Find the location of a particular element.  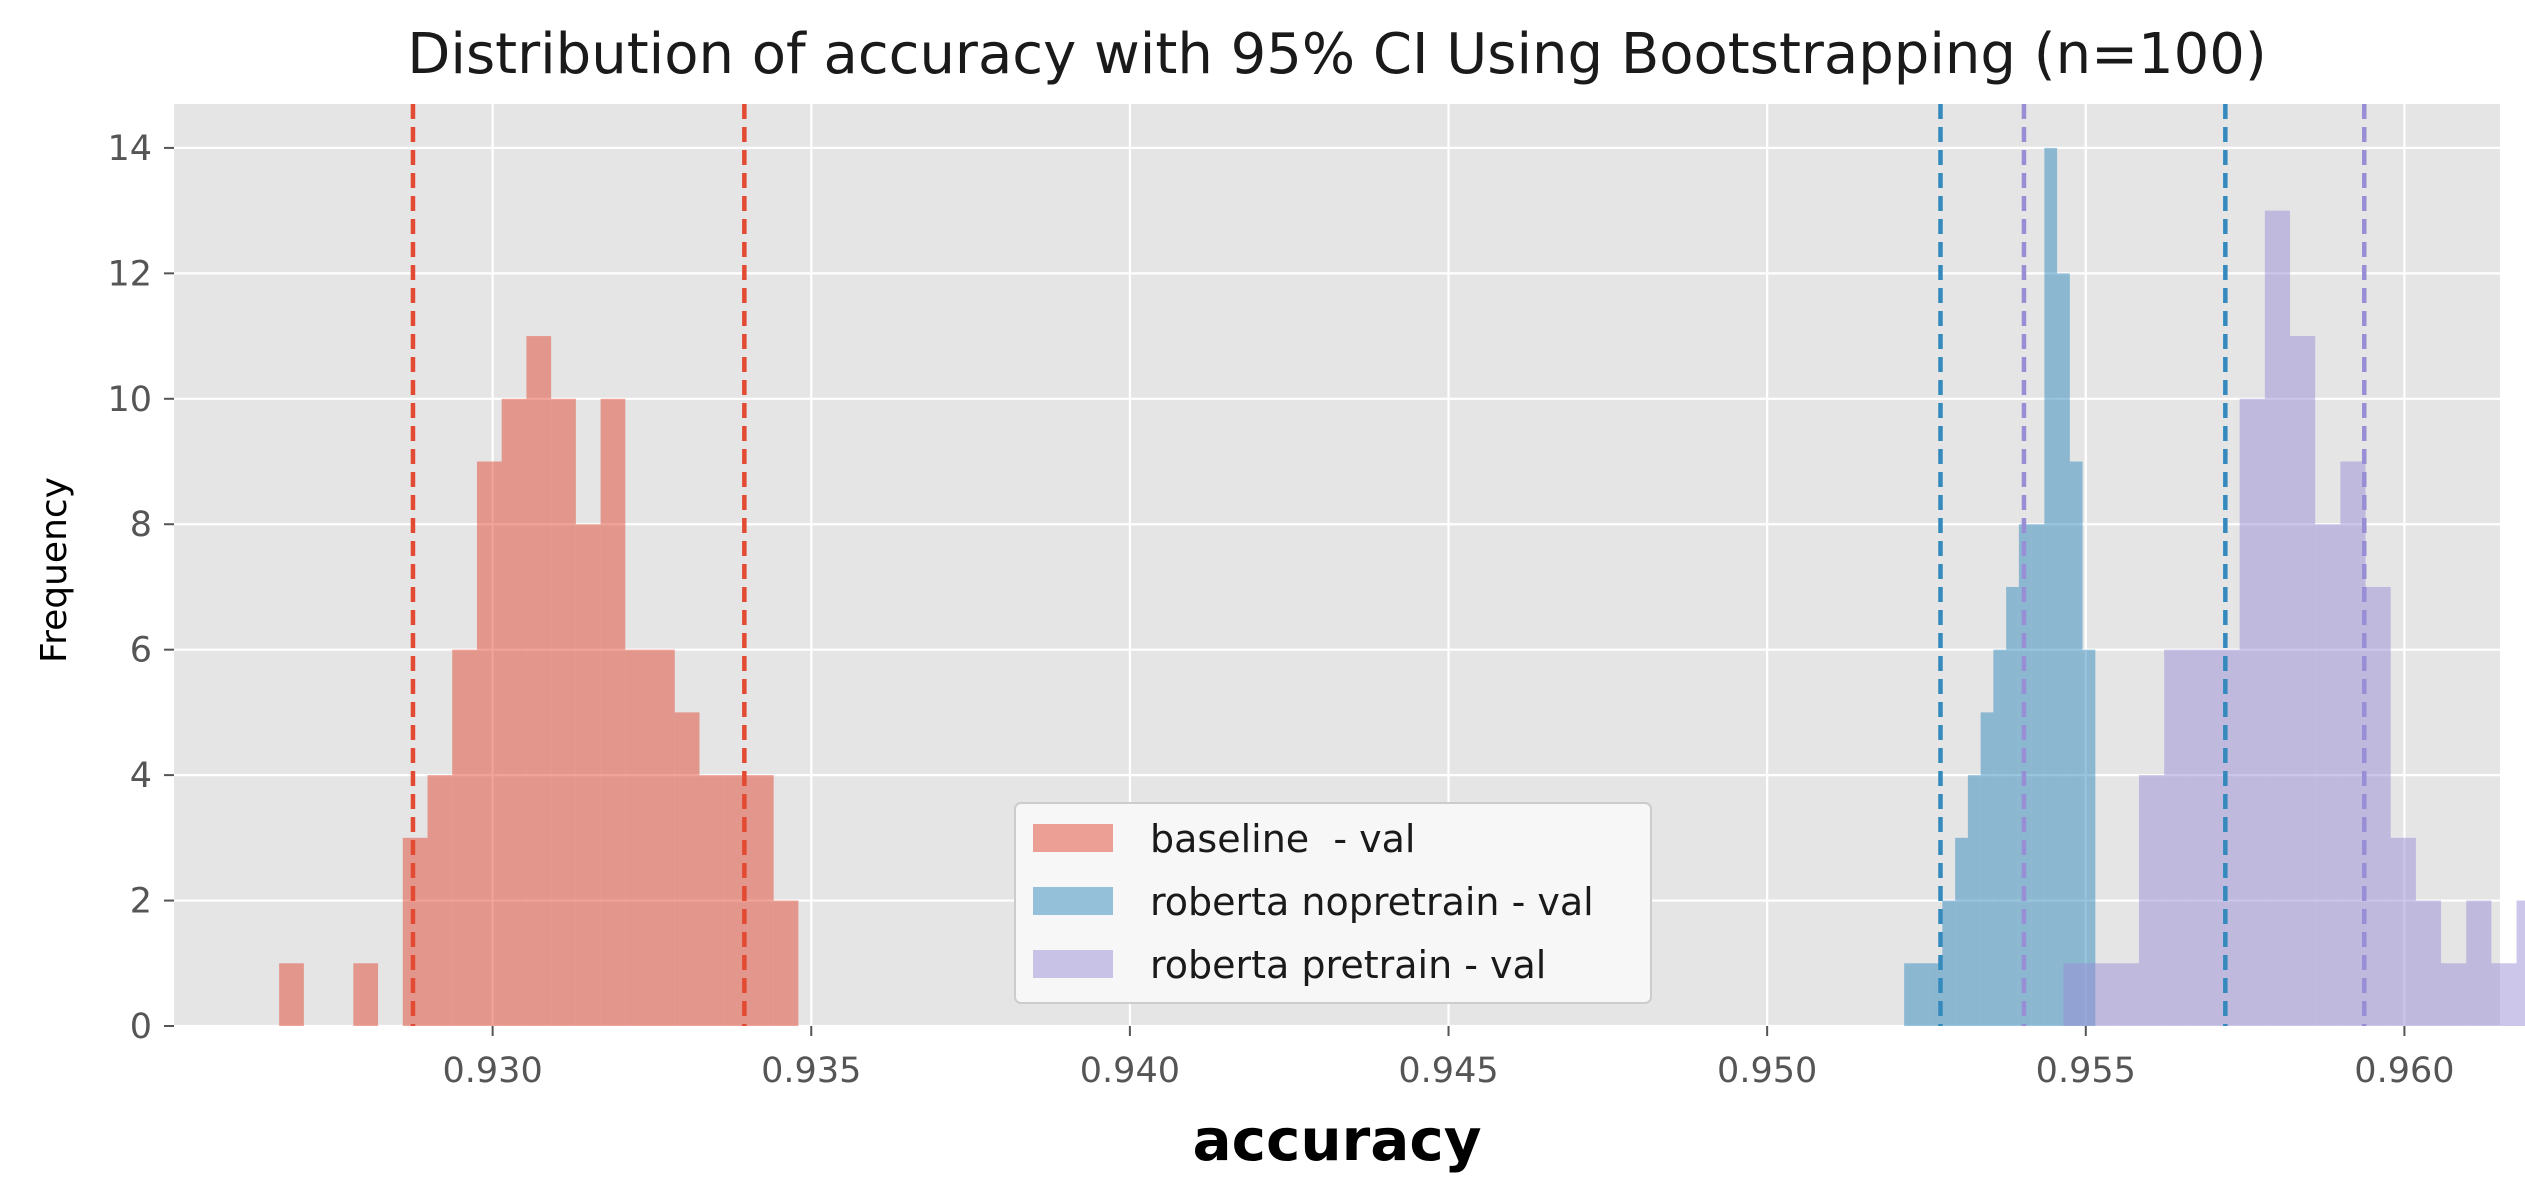

x-axis-label: accuracy is located at coordinates (1336, 1140).